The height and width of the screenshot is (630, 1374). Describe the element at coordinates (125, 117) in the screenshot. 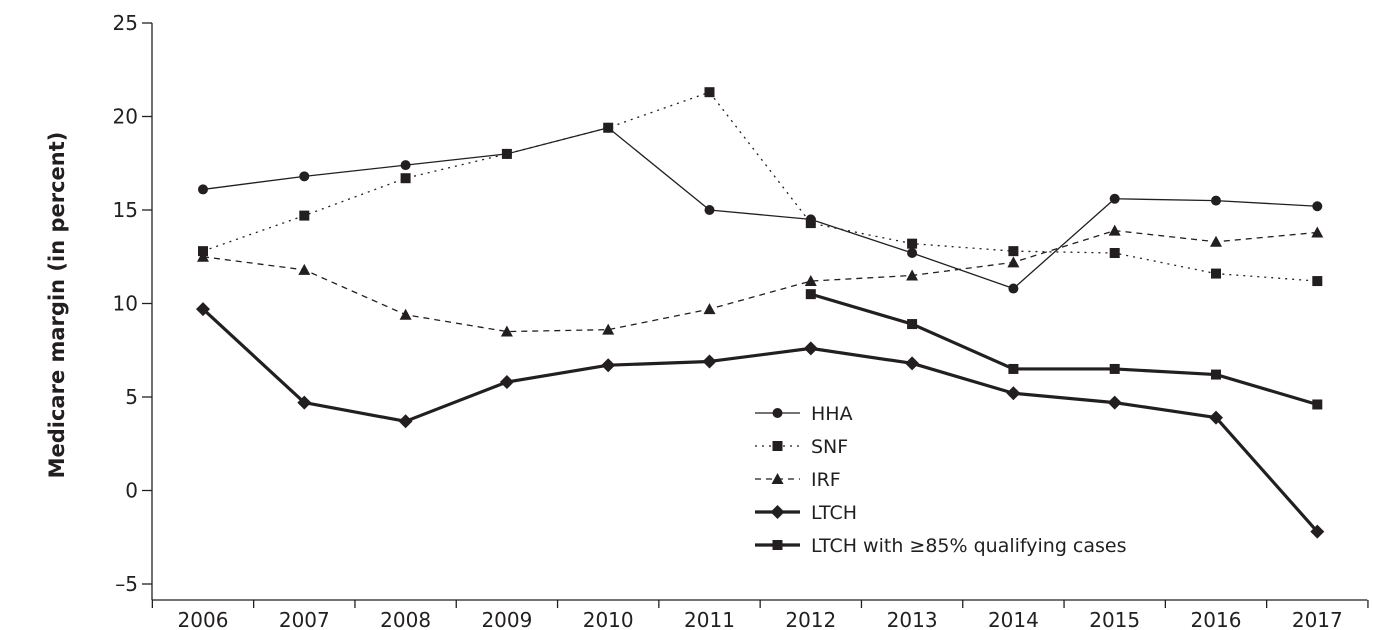

I see `y-tick-label: 20` at that location.